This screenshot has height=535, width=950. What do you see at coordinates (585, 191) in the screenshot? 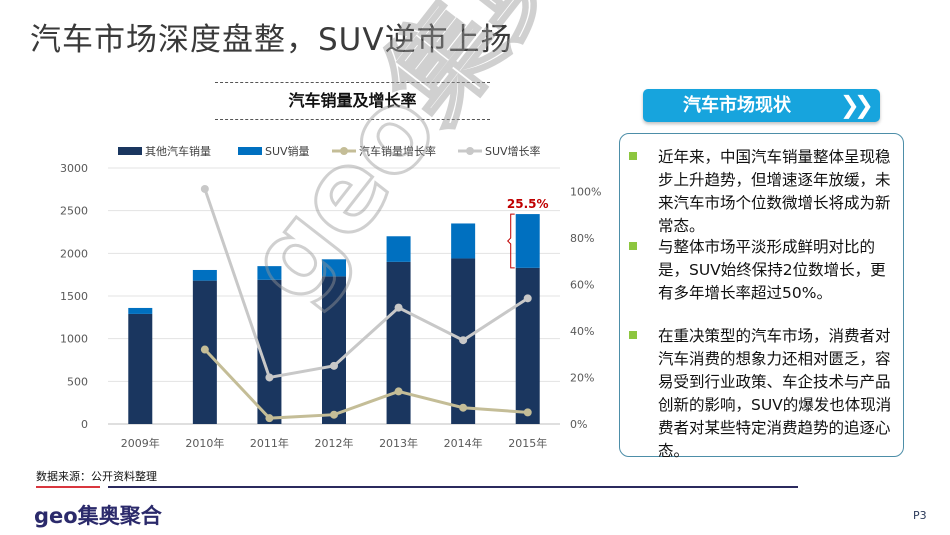
I see `right-axis-tick: 100%` at bounding box center [585, 191].